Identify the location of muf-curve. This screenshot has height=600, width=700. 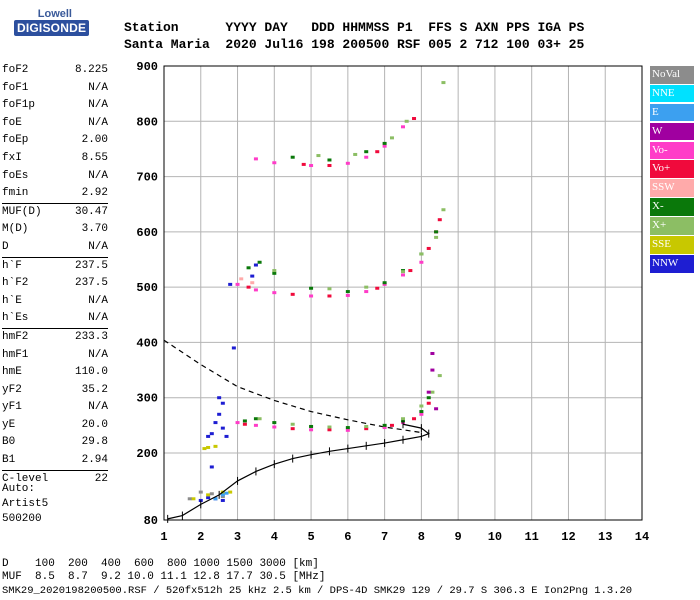
(292, 386).